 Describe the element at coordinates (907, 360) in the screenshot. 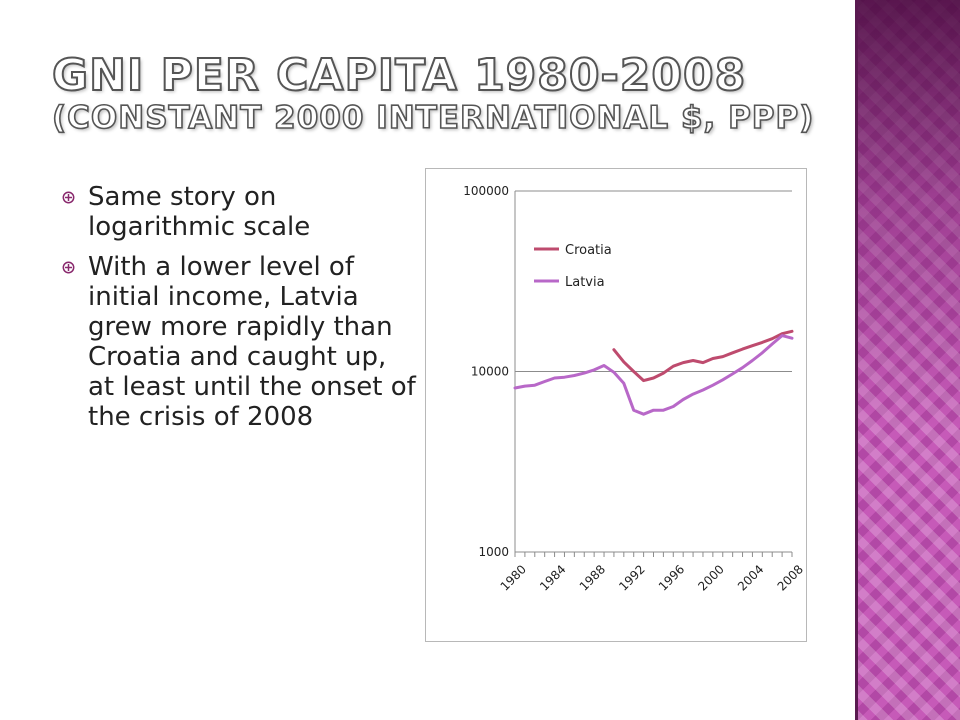

I see `side-band-shading` at that location.